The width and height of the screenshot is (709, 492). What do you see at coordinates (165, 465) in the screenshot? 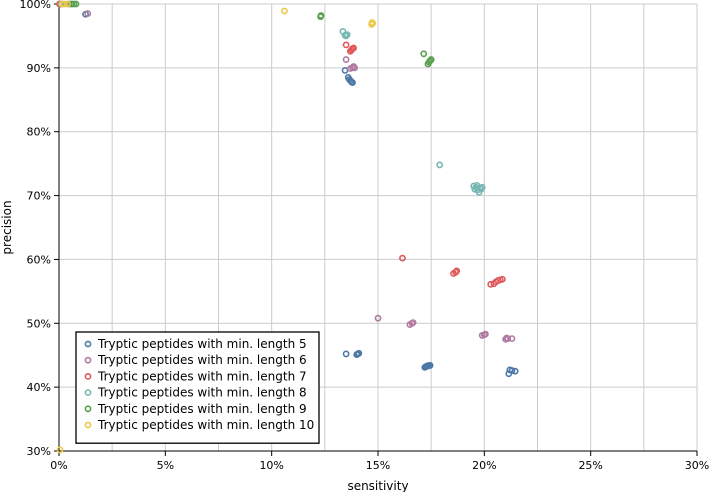
I see `x-tick-label: 5%` at bounding box center [165, 465].